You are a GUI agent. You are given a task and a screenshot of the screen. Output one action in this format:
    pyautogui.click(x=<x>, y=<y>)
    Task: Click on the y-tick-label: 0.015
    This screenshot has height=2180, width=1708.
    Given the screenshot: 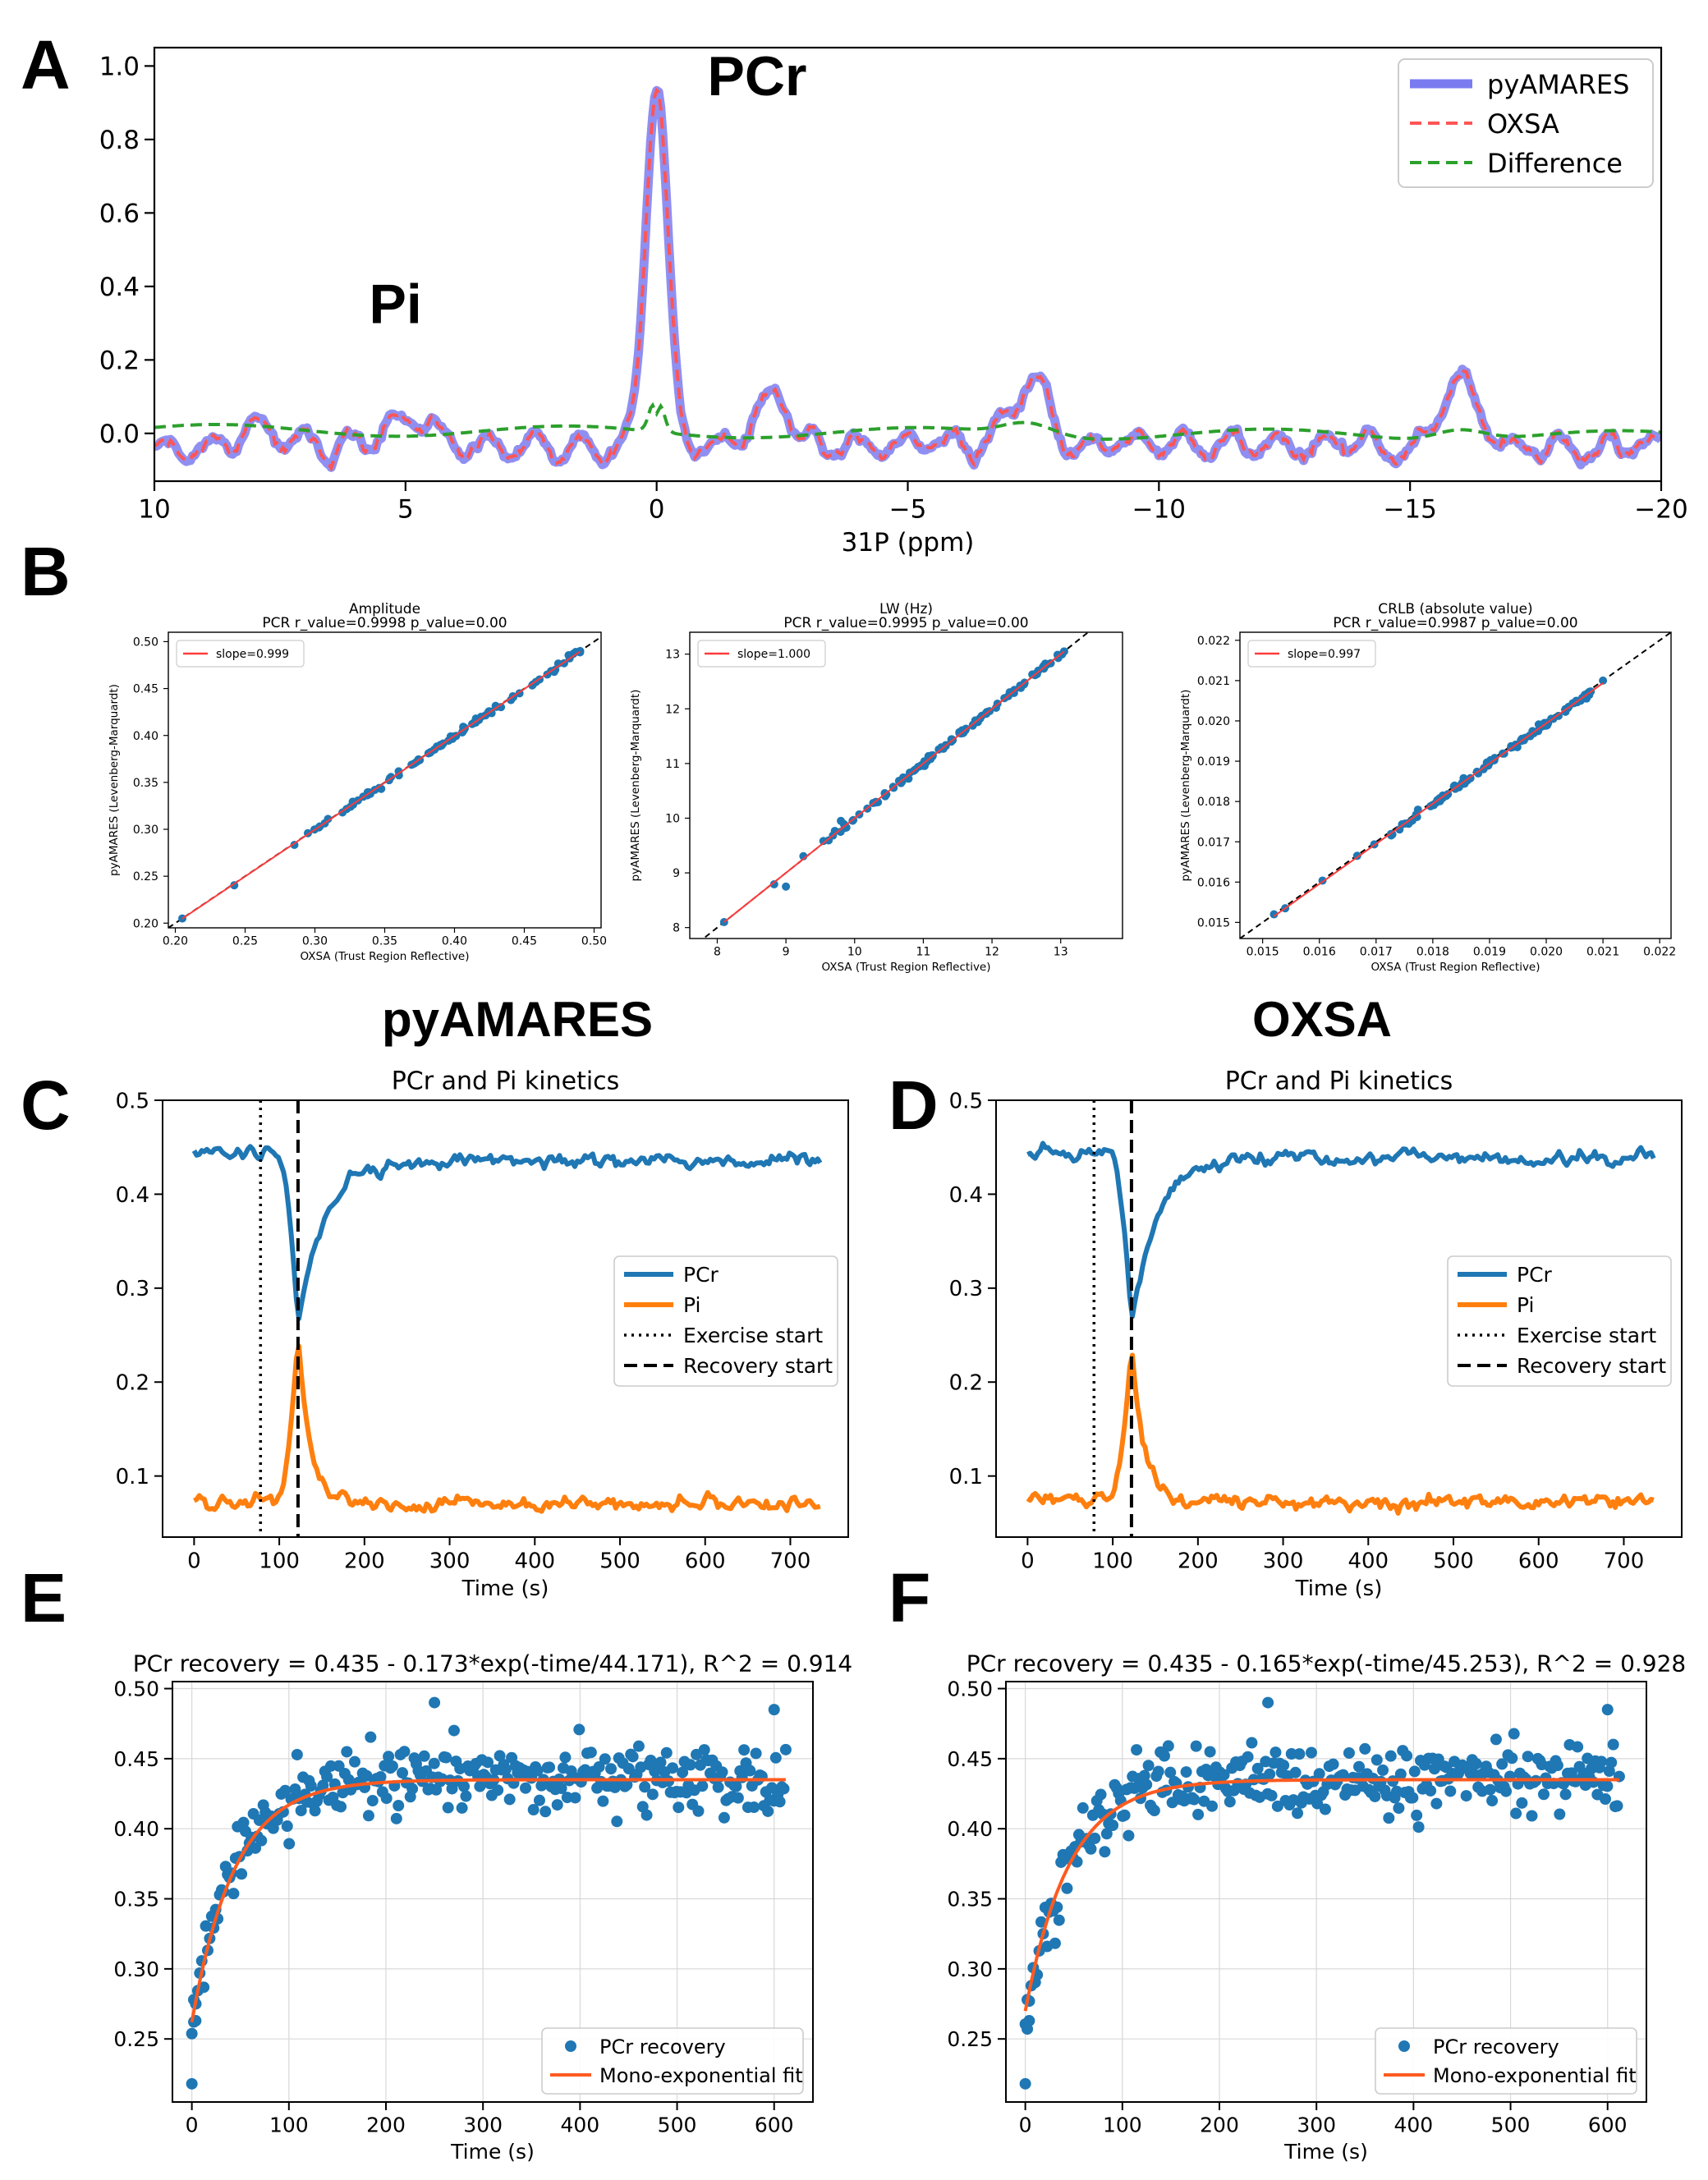 What is the action you would take?
    pyautogui.click(x=1213, y=923)
    